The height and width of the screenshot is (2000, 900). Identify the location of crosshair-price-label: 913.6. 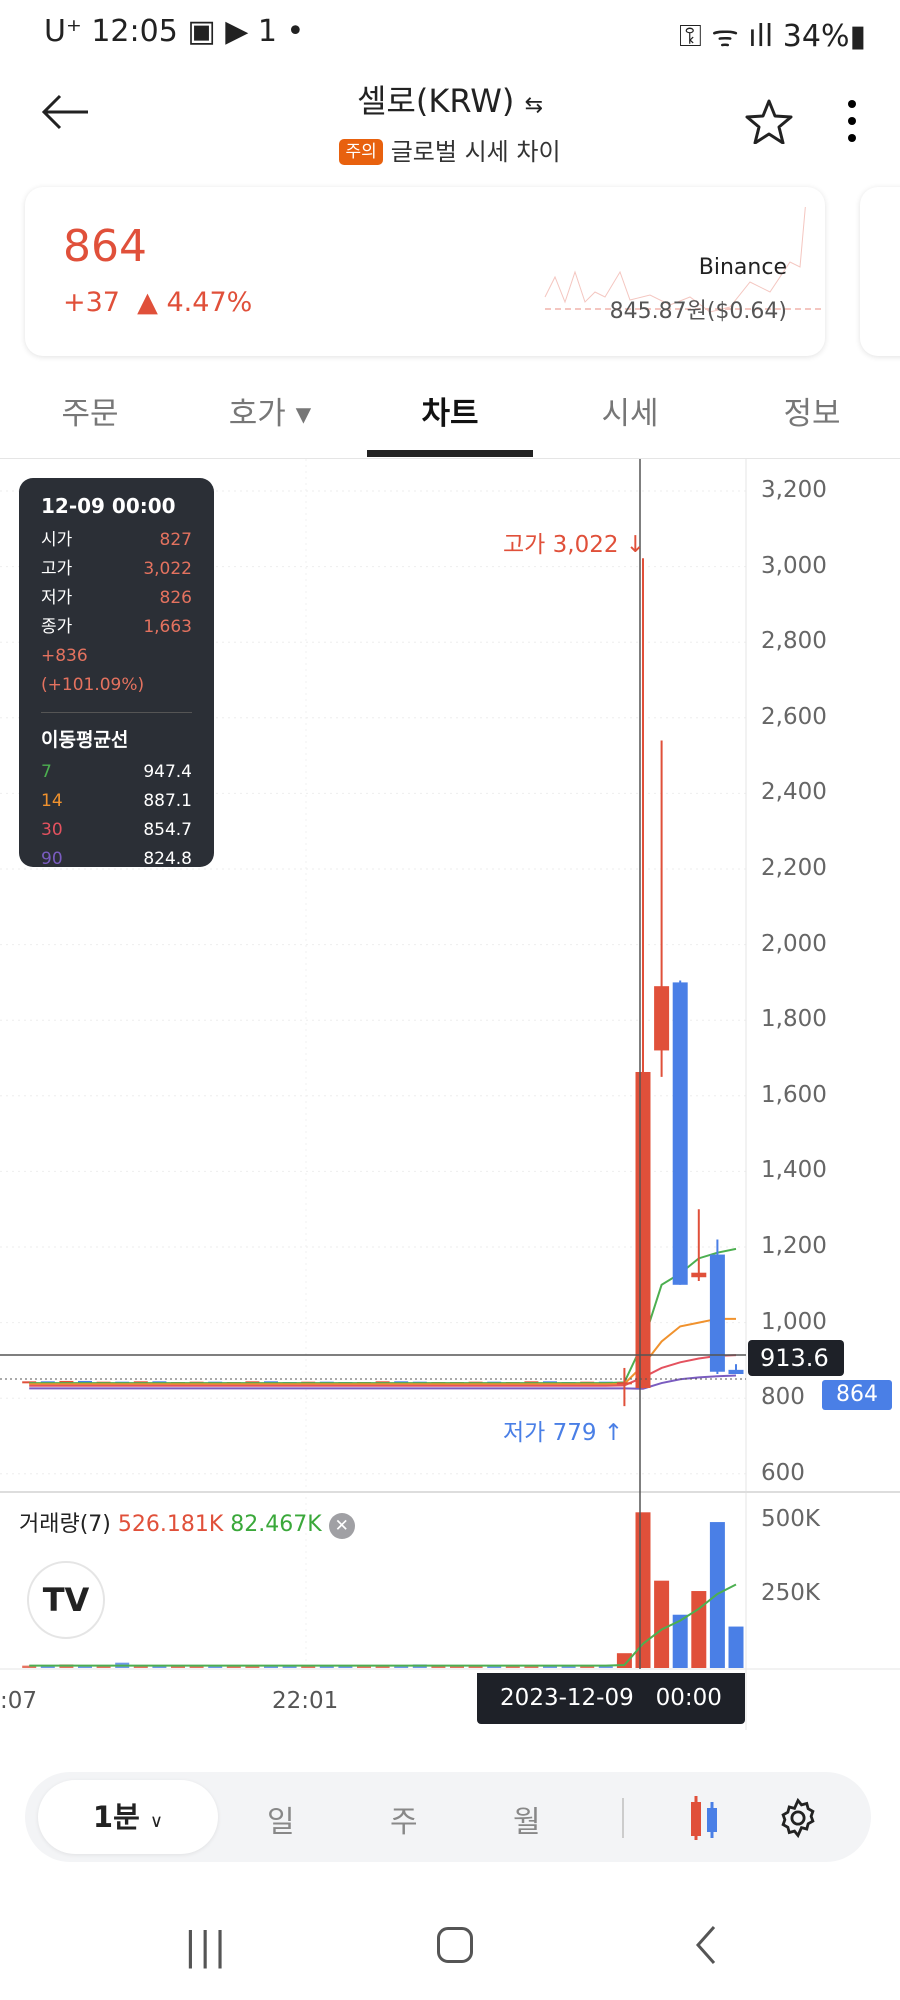
(796, 1358).